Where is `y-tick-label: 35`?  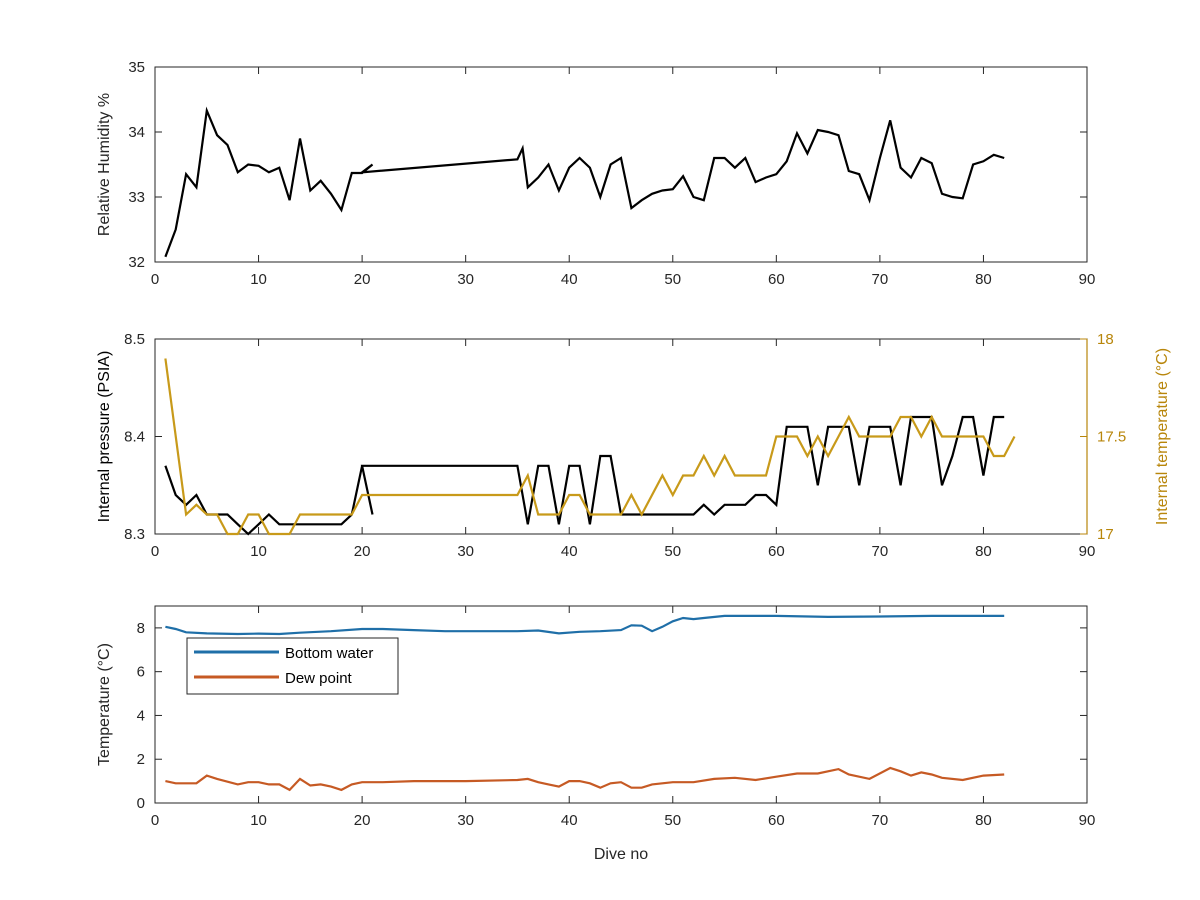
y-tick-label: 35 is located at coordinates (136, 67).